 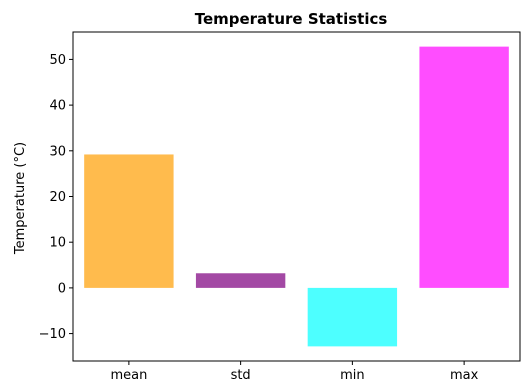 I want to click on chart-title: Temperature Statistics, so click(x=291, y=19).